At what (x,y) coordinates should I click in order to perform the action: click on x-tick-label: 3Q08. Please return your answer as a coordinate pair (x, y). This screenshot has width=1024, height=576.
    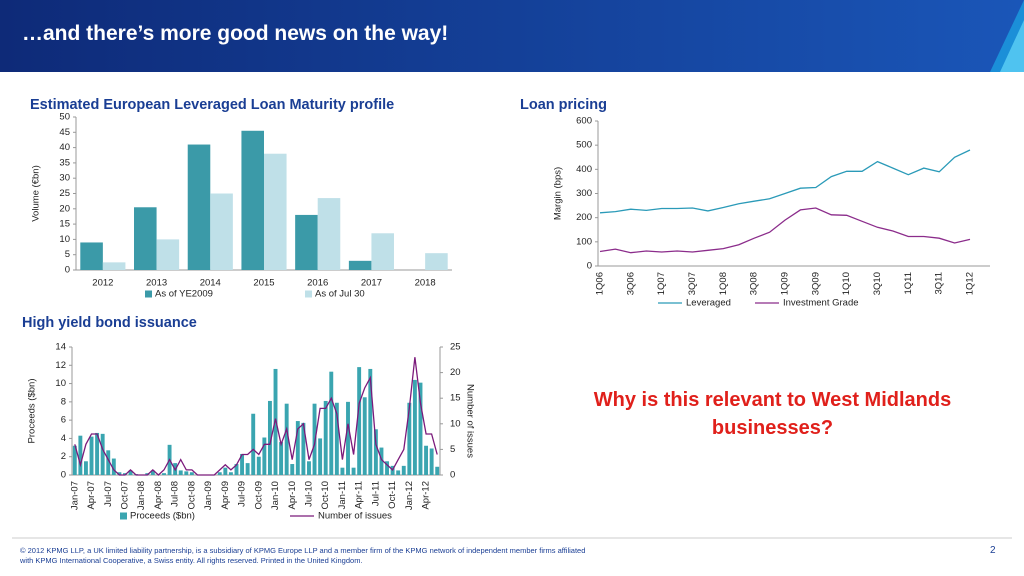
    Looking at the image, I should click on (754, 283).